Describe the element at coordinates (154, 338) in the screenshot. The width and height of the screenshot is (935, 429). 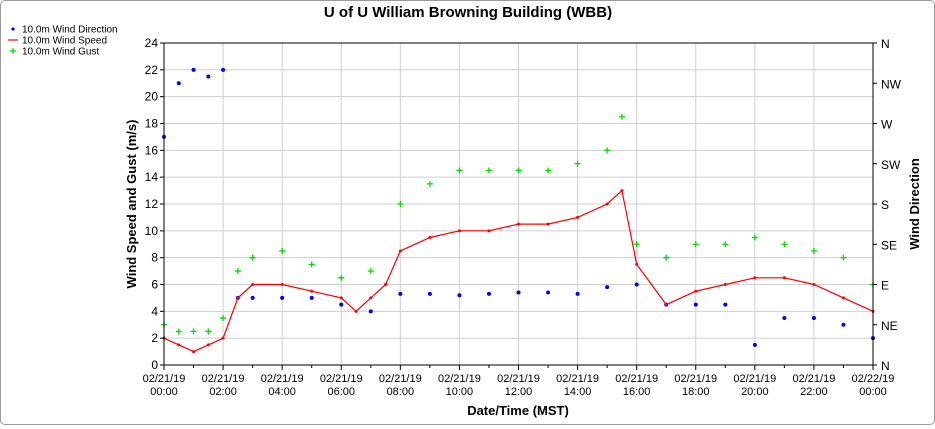
I see `y-tick-label: 2` at that location.